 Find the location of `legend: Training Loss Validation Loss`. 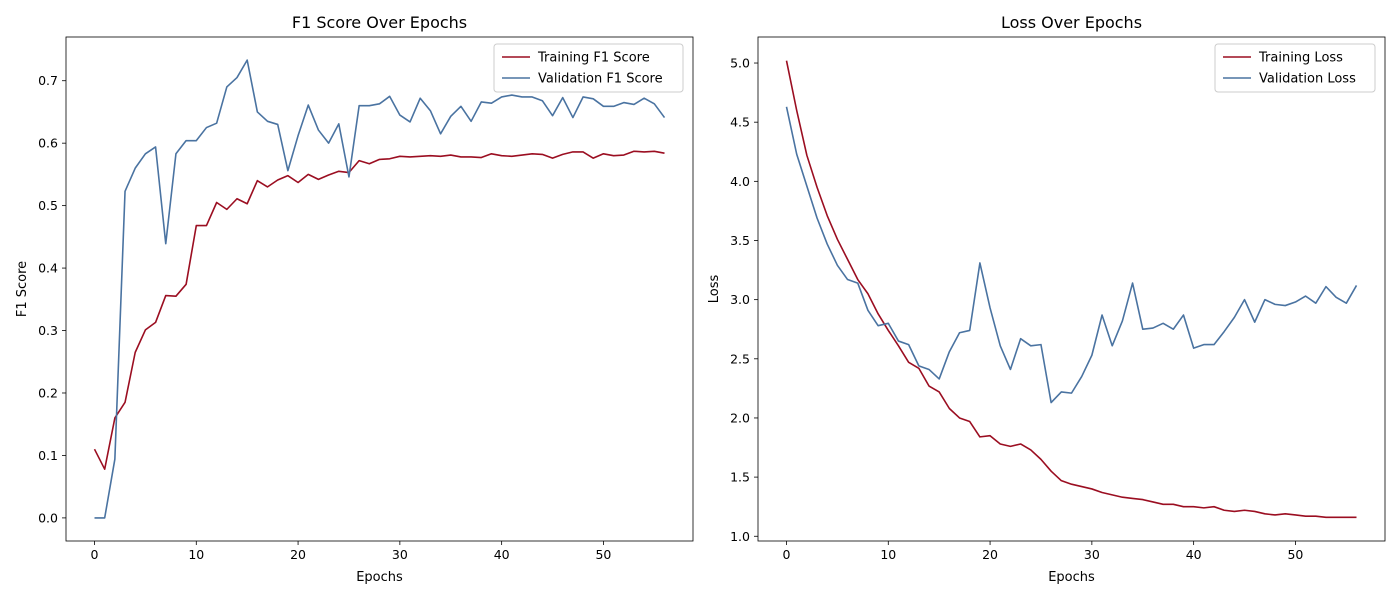

legend: Training Loss Validation Loss is located at coordinates (1295, 68).